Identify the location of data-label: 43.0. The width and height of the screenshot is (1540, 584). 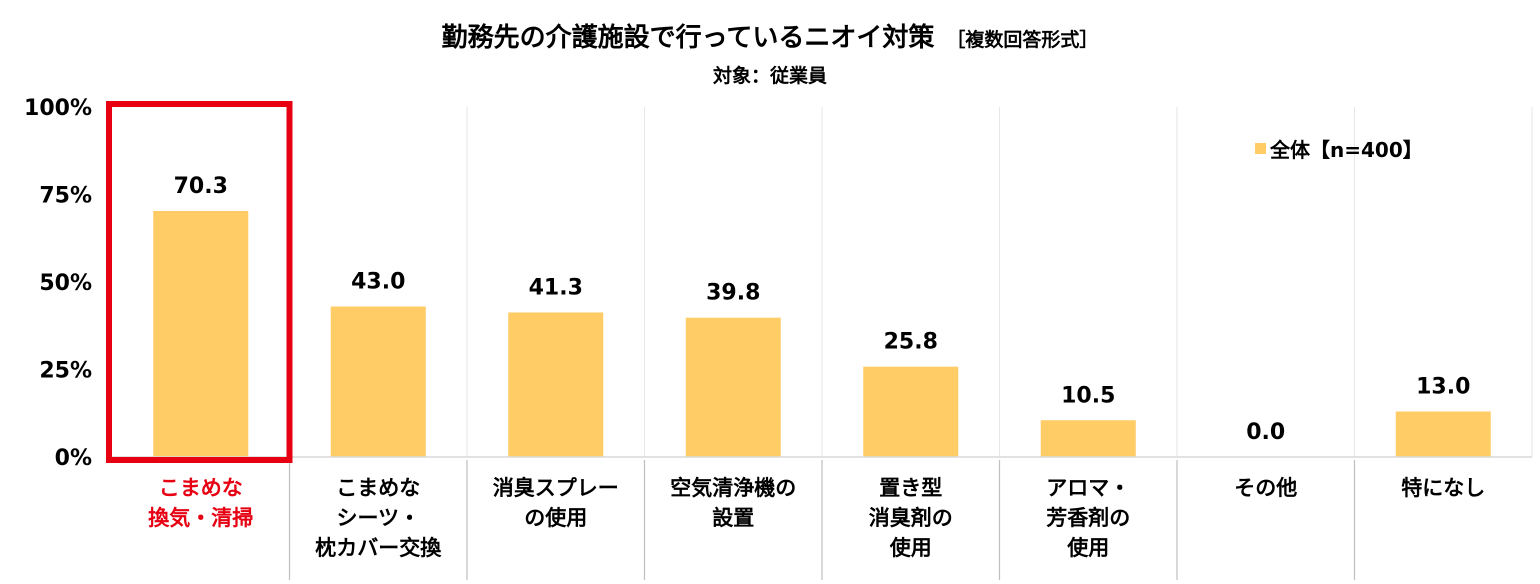
(378, 282).